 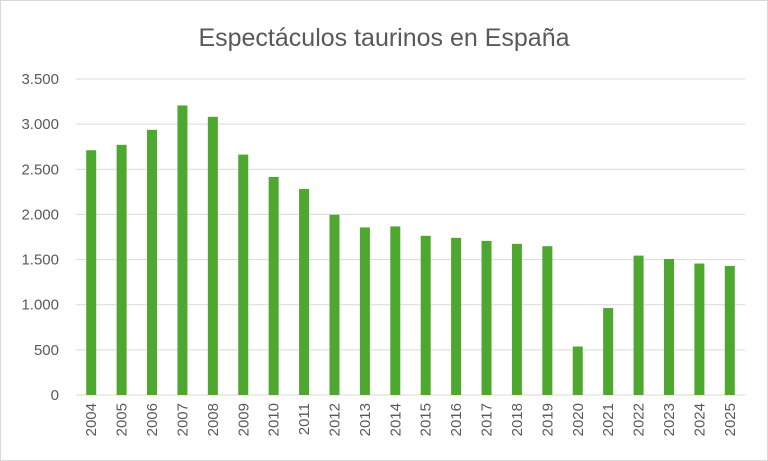 I want to click on bar-2017, so click(x=486, y=317).